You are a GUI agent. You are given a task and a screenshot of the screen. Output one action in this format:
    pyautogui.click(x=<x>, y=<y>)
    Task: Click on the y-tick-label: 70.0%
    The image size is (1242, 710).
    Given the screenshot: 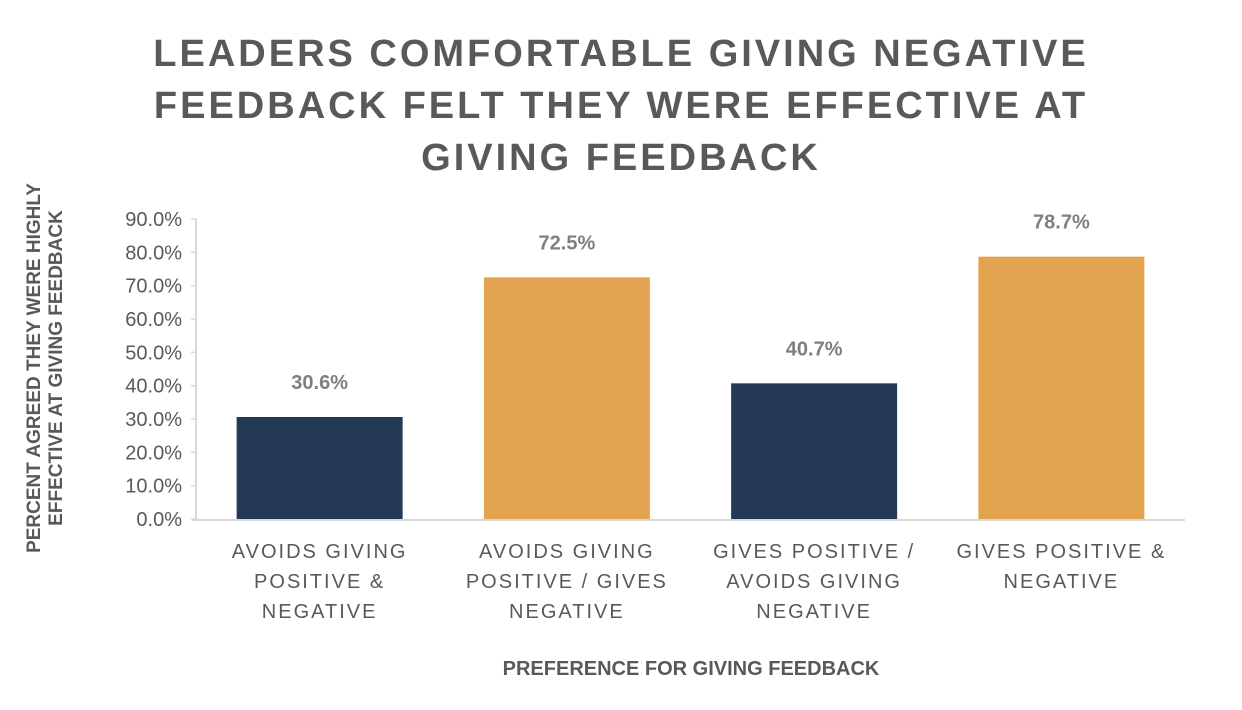 What is the action you would take?
    pyautogui.click(x=153, y=287)
    